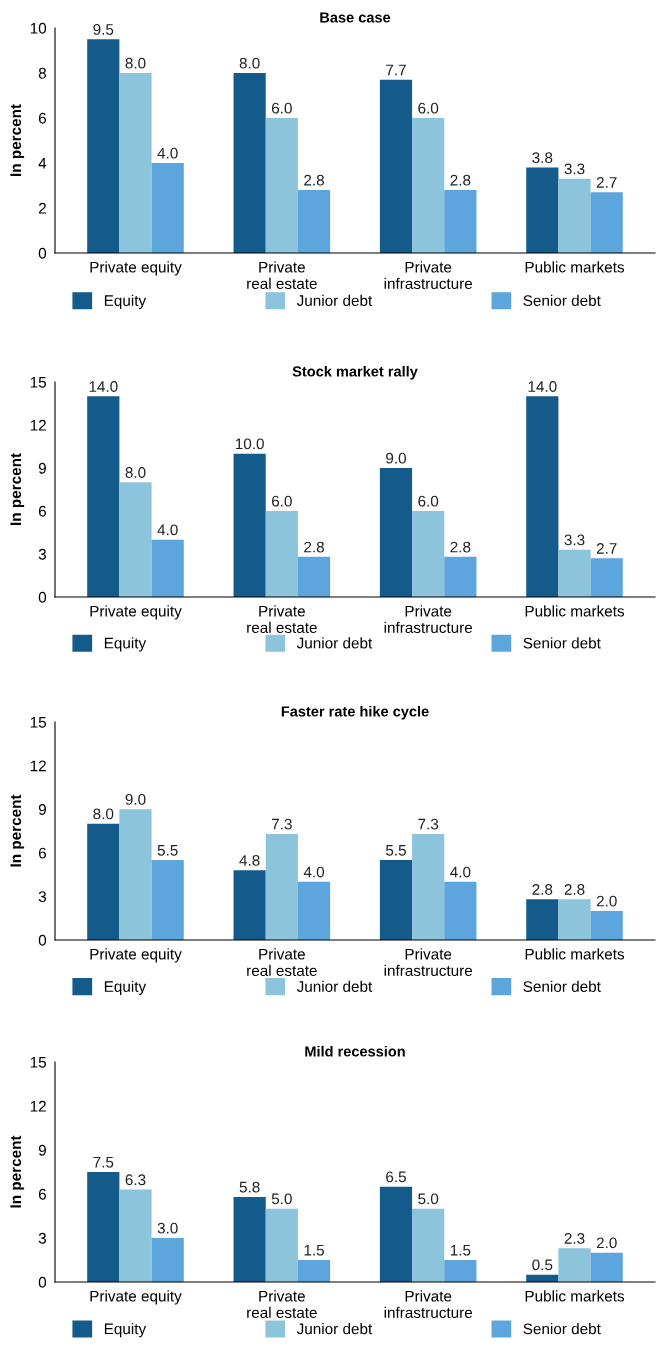 The height and width of the screenshot is (1351, 656). Describe the element at coordinates (606, 901) in the screenshot. I see `data-label: 2.0` at that location.